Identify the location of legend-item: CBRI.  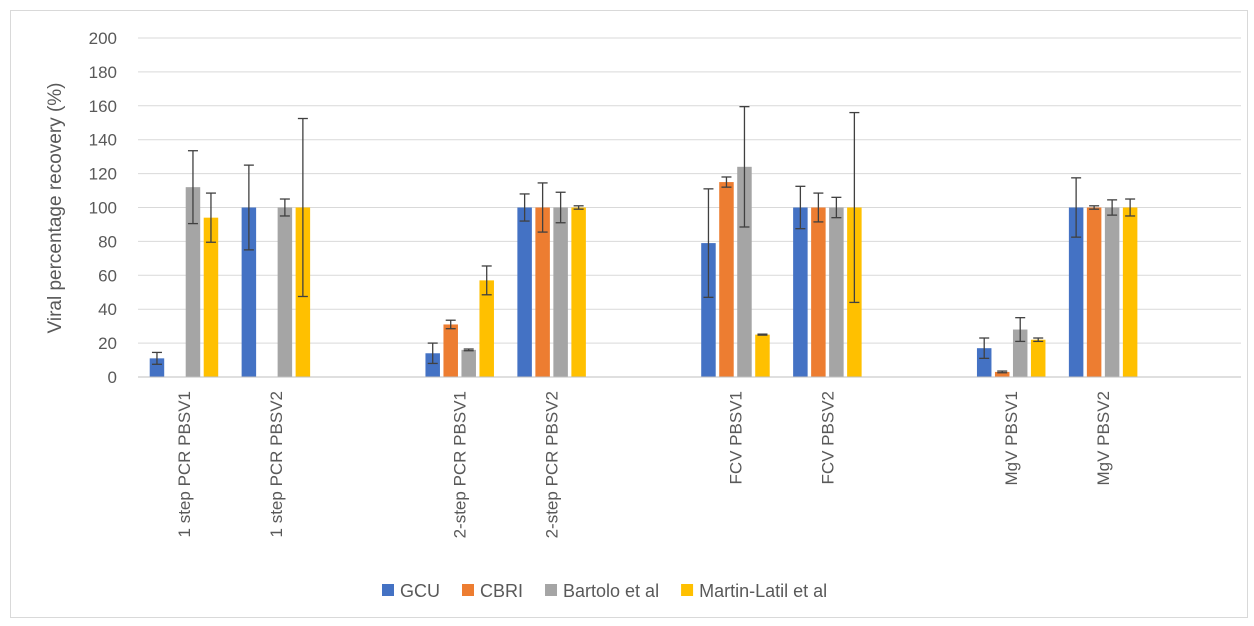
(492, 591).